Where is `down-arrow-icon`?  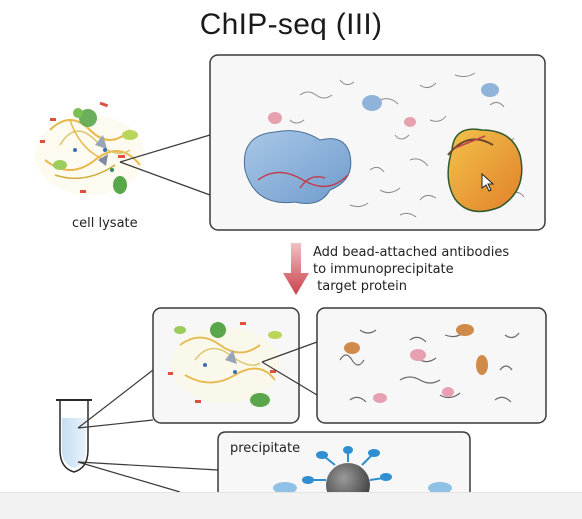 down-arrow-icon is located at coordinates (296, 269).